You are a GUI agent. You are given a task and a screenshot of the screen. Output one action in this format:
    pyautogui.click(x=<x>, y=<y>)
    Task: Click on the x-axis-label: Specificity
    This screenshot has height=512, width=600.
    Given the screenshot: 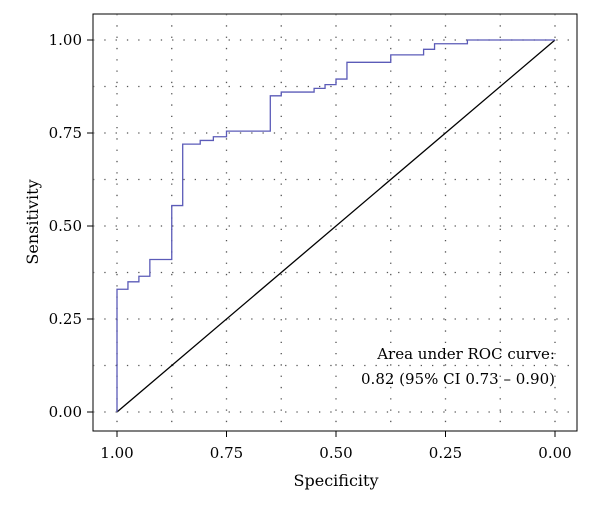 What is the action you would take?
    pyautogui.click(x=336, y=480)
    